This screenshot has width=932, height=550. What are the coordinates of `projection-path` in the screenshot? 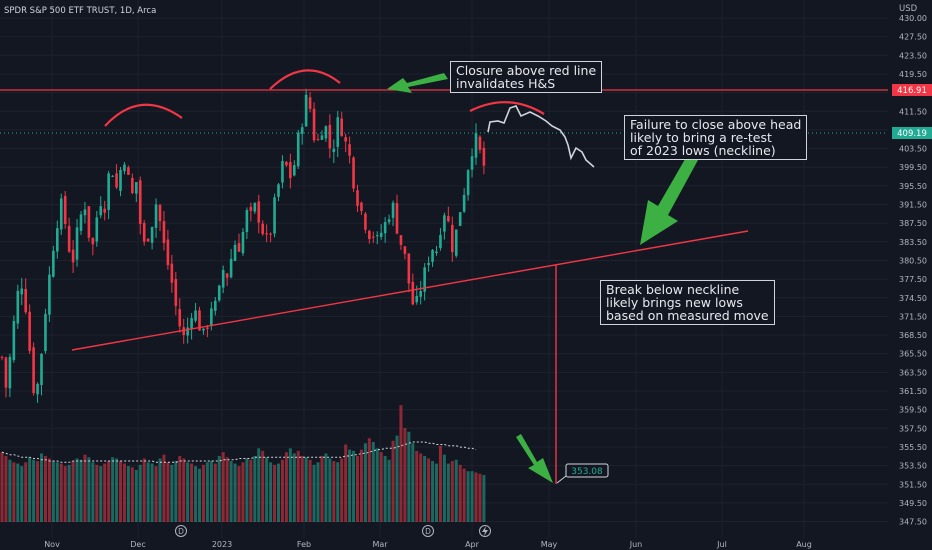 It's located at (541, 136).